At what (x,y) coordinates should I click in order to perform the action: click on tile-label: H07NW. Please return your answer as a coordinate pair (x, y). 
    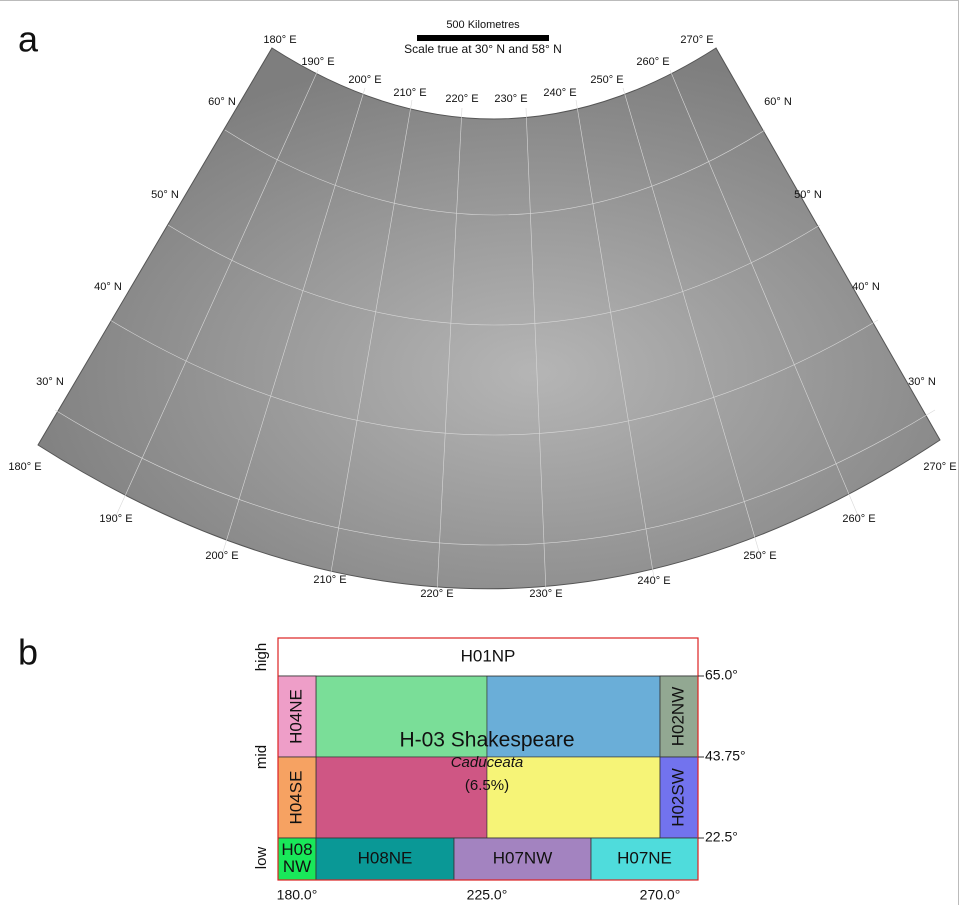
    Looking at the image, I should click on (523, 857).